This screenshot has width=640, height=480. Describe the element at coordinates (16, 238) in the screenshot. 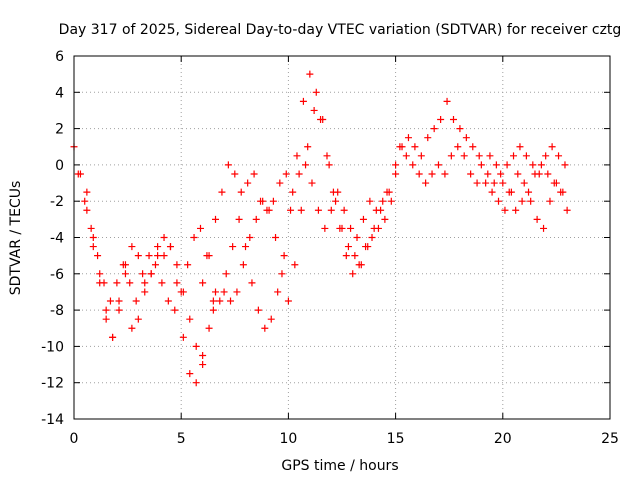

I see `y-axis-label: SDTVAR / TECUs` at that location.